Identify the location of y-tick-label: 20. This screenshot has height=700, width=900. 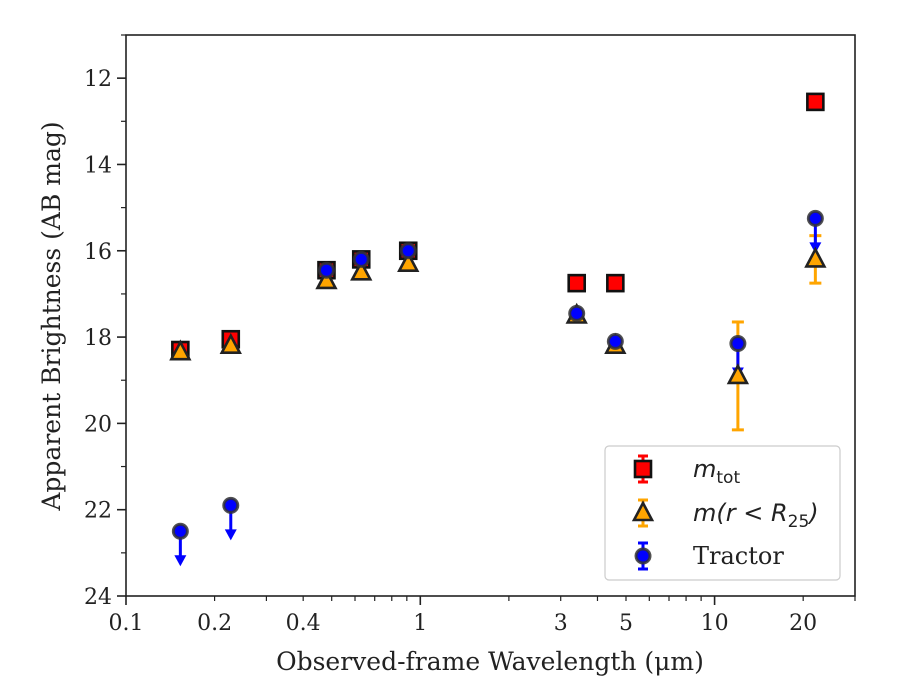
(98, 424).